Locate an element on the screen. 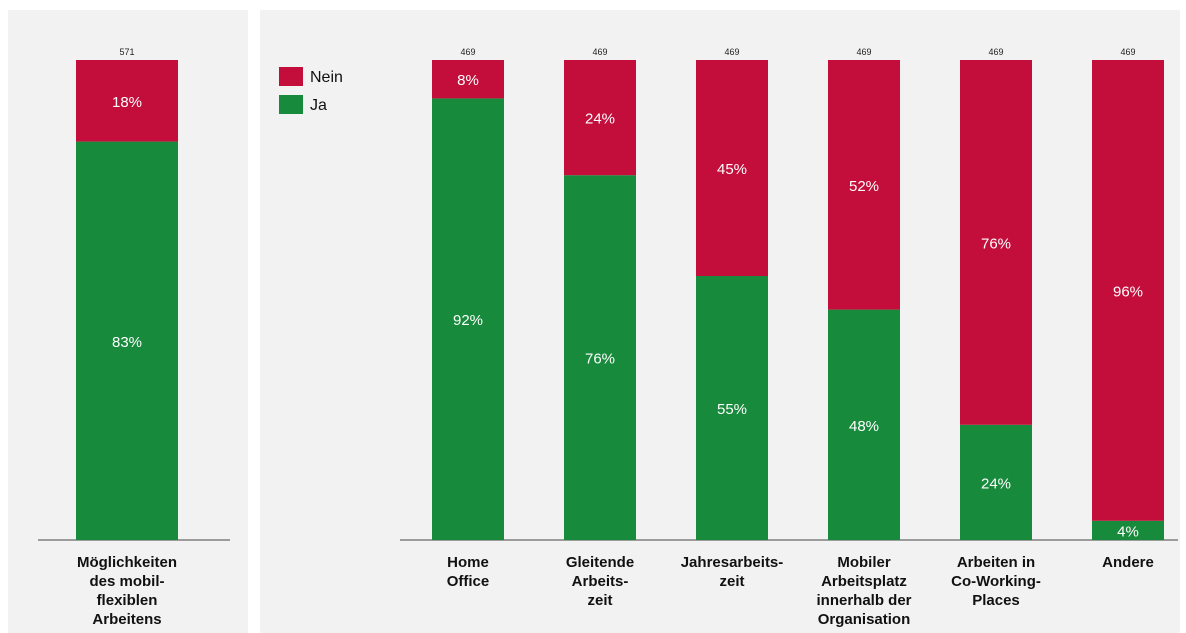 The image size is (1186, 633). category-label-jahresarbeits-zeit-line-1: Jahresarbeits- is located at coordinates (732, 562).